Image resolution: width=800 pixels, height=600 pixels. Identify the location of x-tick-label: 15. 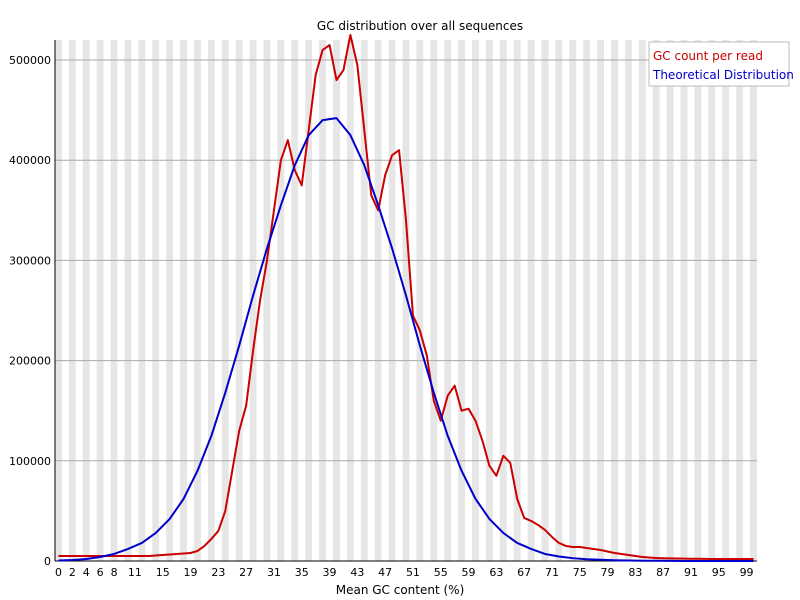
(163, 572).